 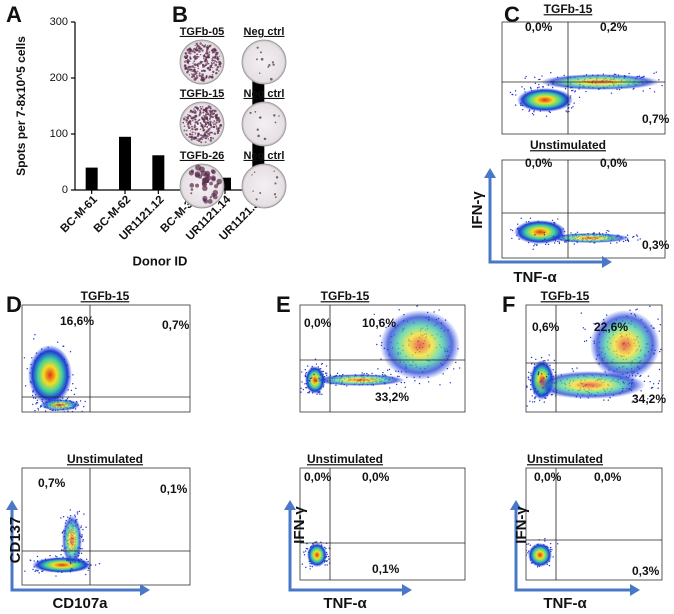 What do you see at coordinates (14, 14) in the screenshot?
I see `panel-label: A` at bounding box center [14, 14].